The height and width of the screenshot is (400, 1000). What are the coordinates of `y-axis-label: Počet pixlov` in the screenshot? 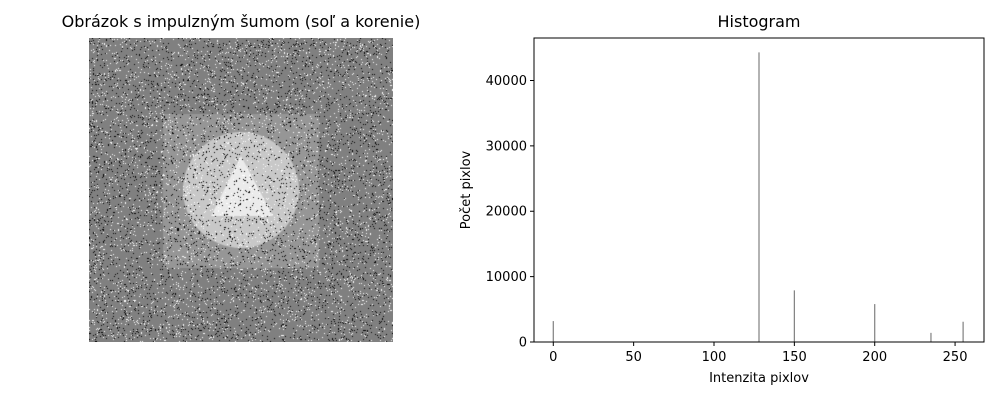 It's located at (466, 189).